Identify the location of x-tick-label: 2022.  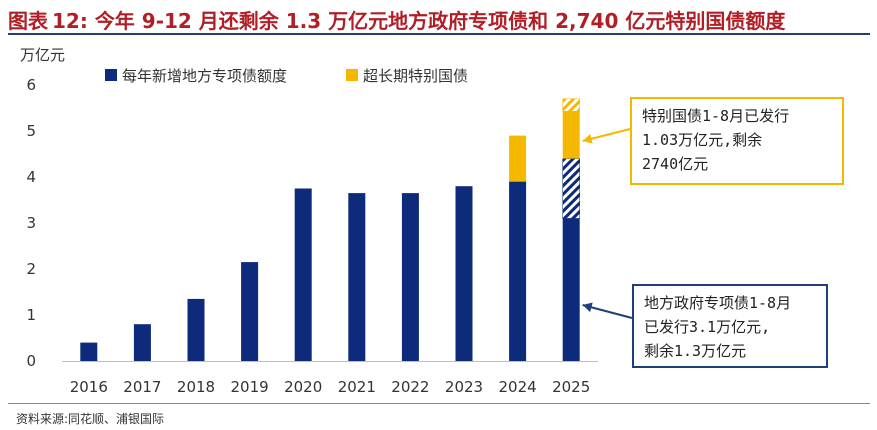
(410, 387).